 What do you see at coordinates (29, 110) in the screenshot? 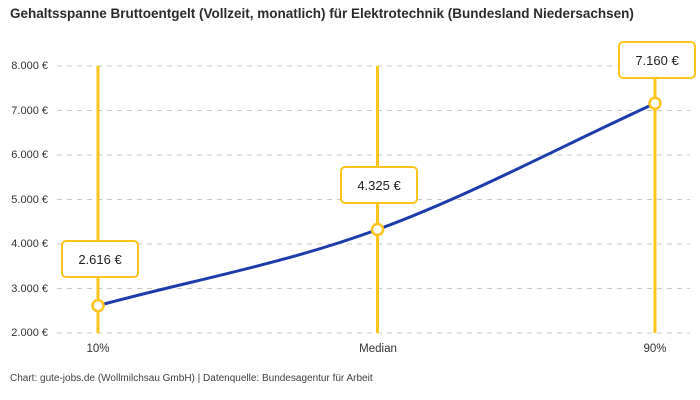
I see `y-tick-7000: 7.000 €` at bounding box center [29, 110].